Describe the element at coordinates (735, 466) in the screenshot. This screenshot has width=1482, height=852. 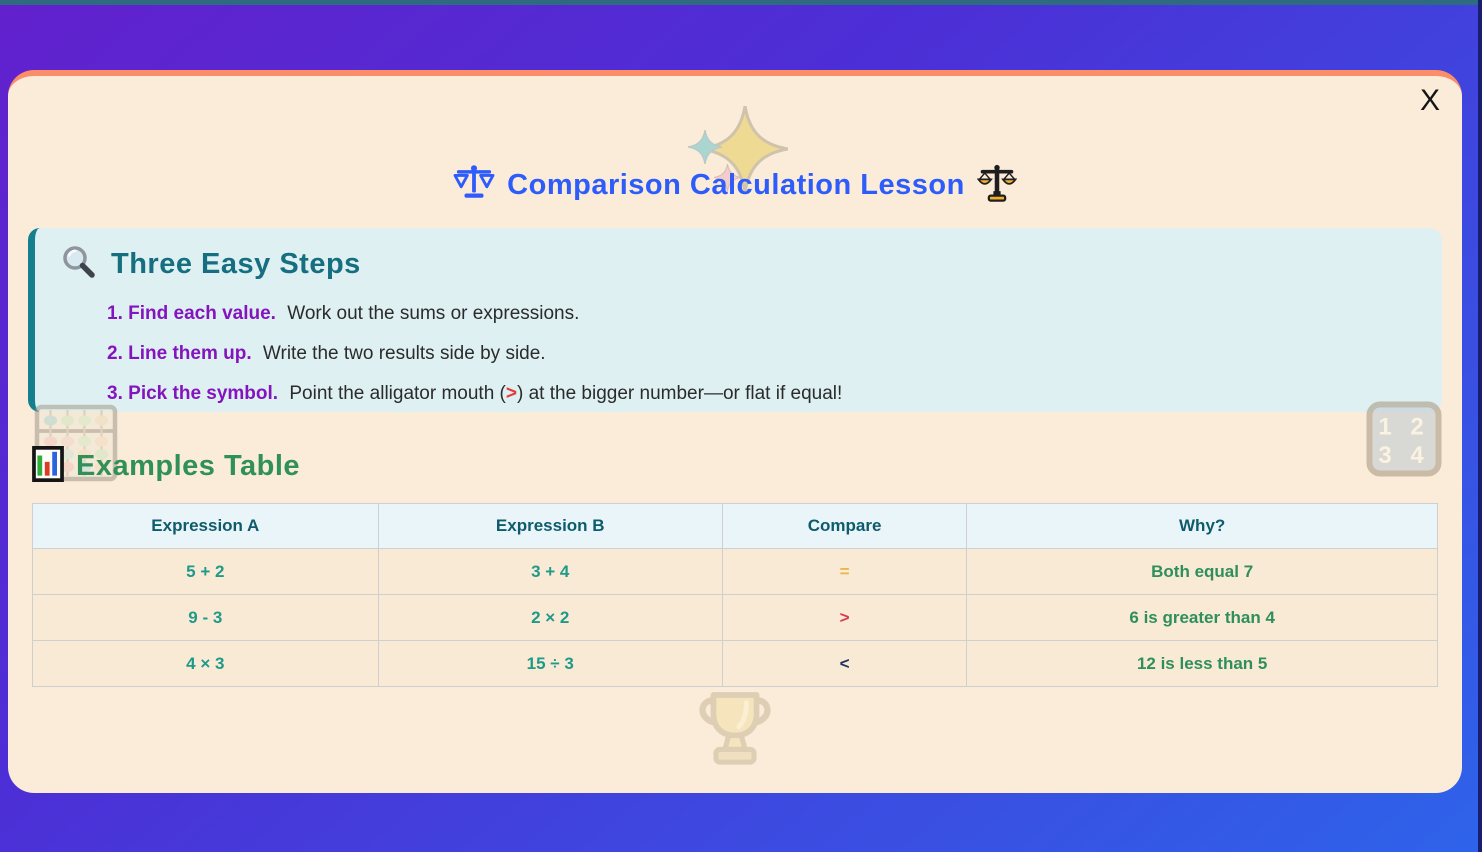
I see `examples-header: Examples Table` at that location.